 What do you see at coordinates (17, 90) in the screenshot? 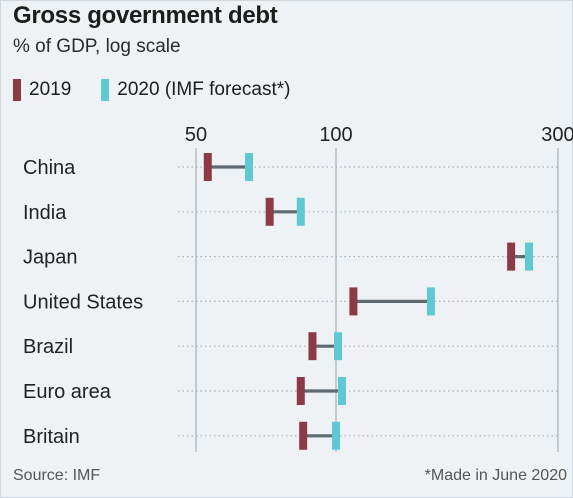
I see `legend-swatch-2019` at bounding box center [17, 90].